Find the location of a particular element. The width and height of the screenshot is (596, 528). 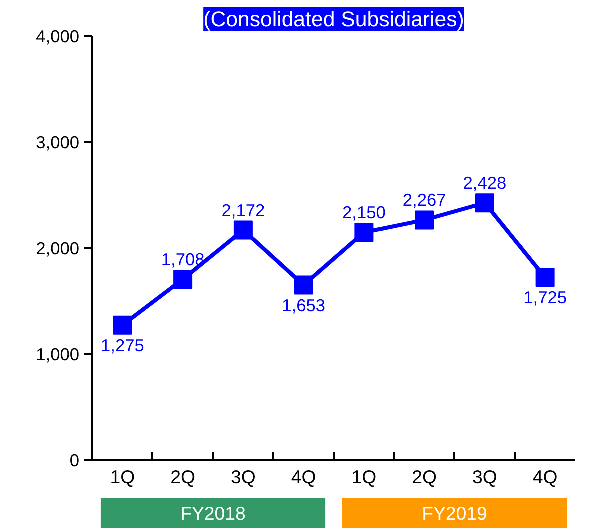

y-tick-label: 4,000 is located at coordinates (58, 36).